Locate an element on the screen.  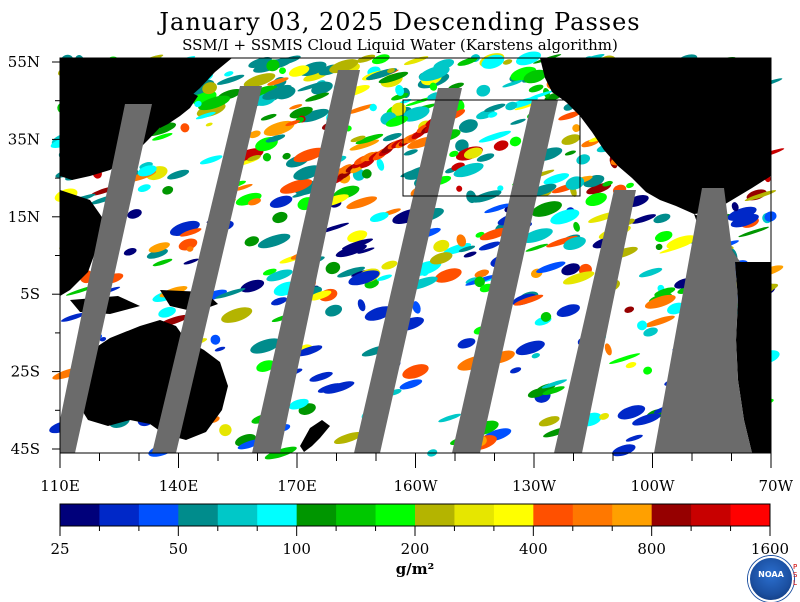
colorbar-label: 25 is located at coordinates (60, 549).